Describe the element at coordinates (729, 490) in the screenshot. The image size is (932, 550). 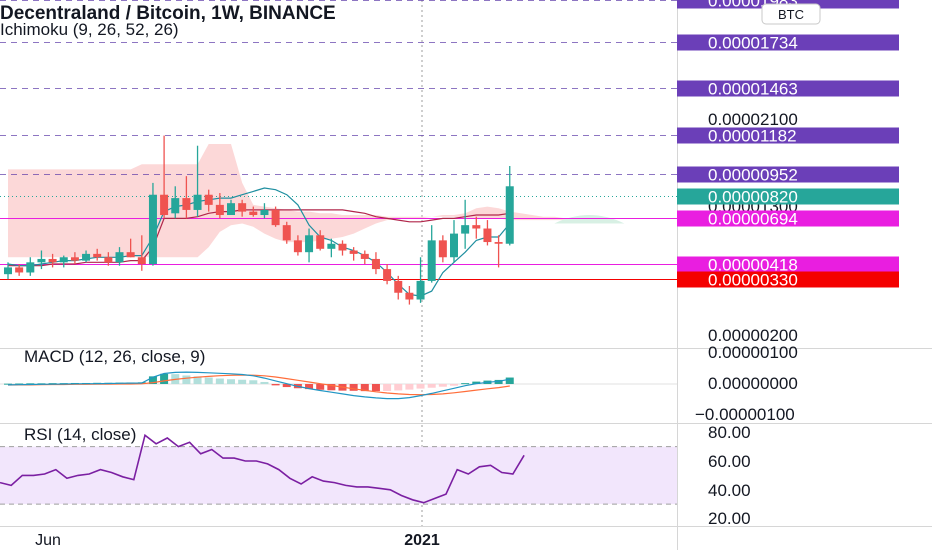
I see `rsi-axis-tick-label: 40.00` at that location.